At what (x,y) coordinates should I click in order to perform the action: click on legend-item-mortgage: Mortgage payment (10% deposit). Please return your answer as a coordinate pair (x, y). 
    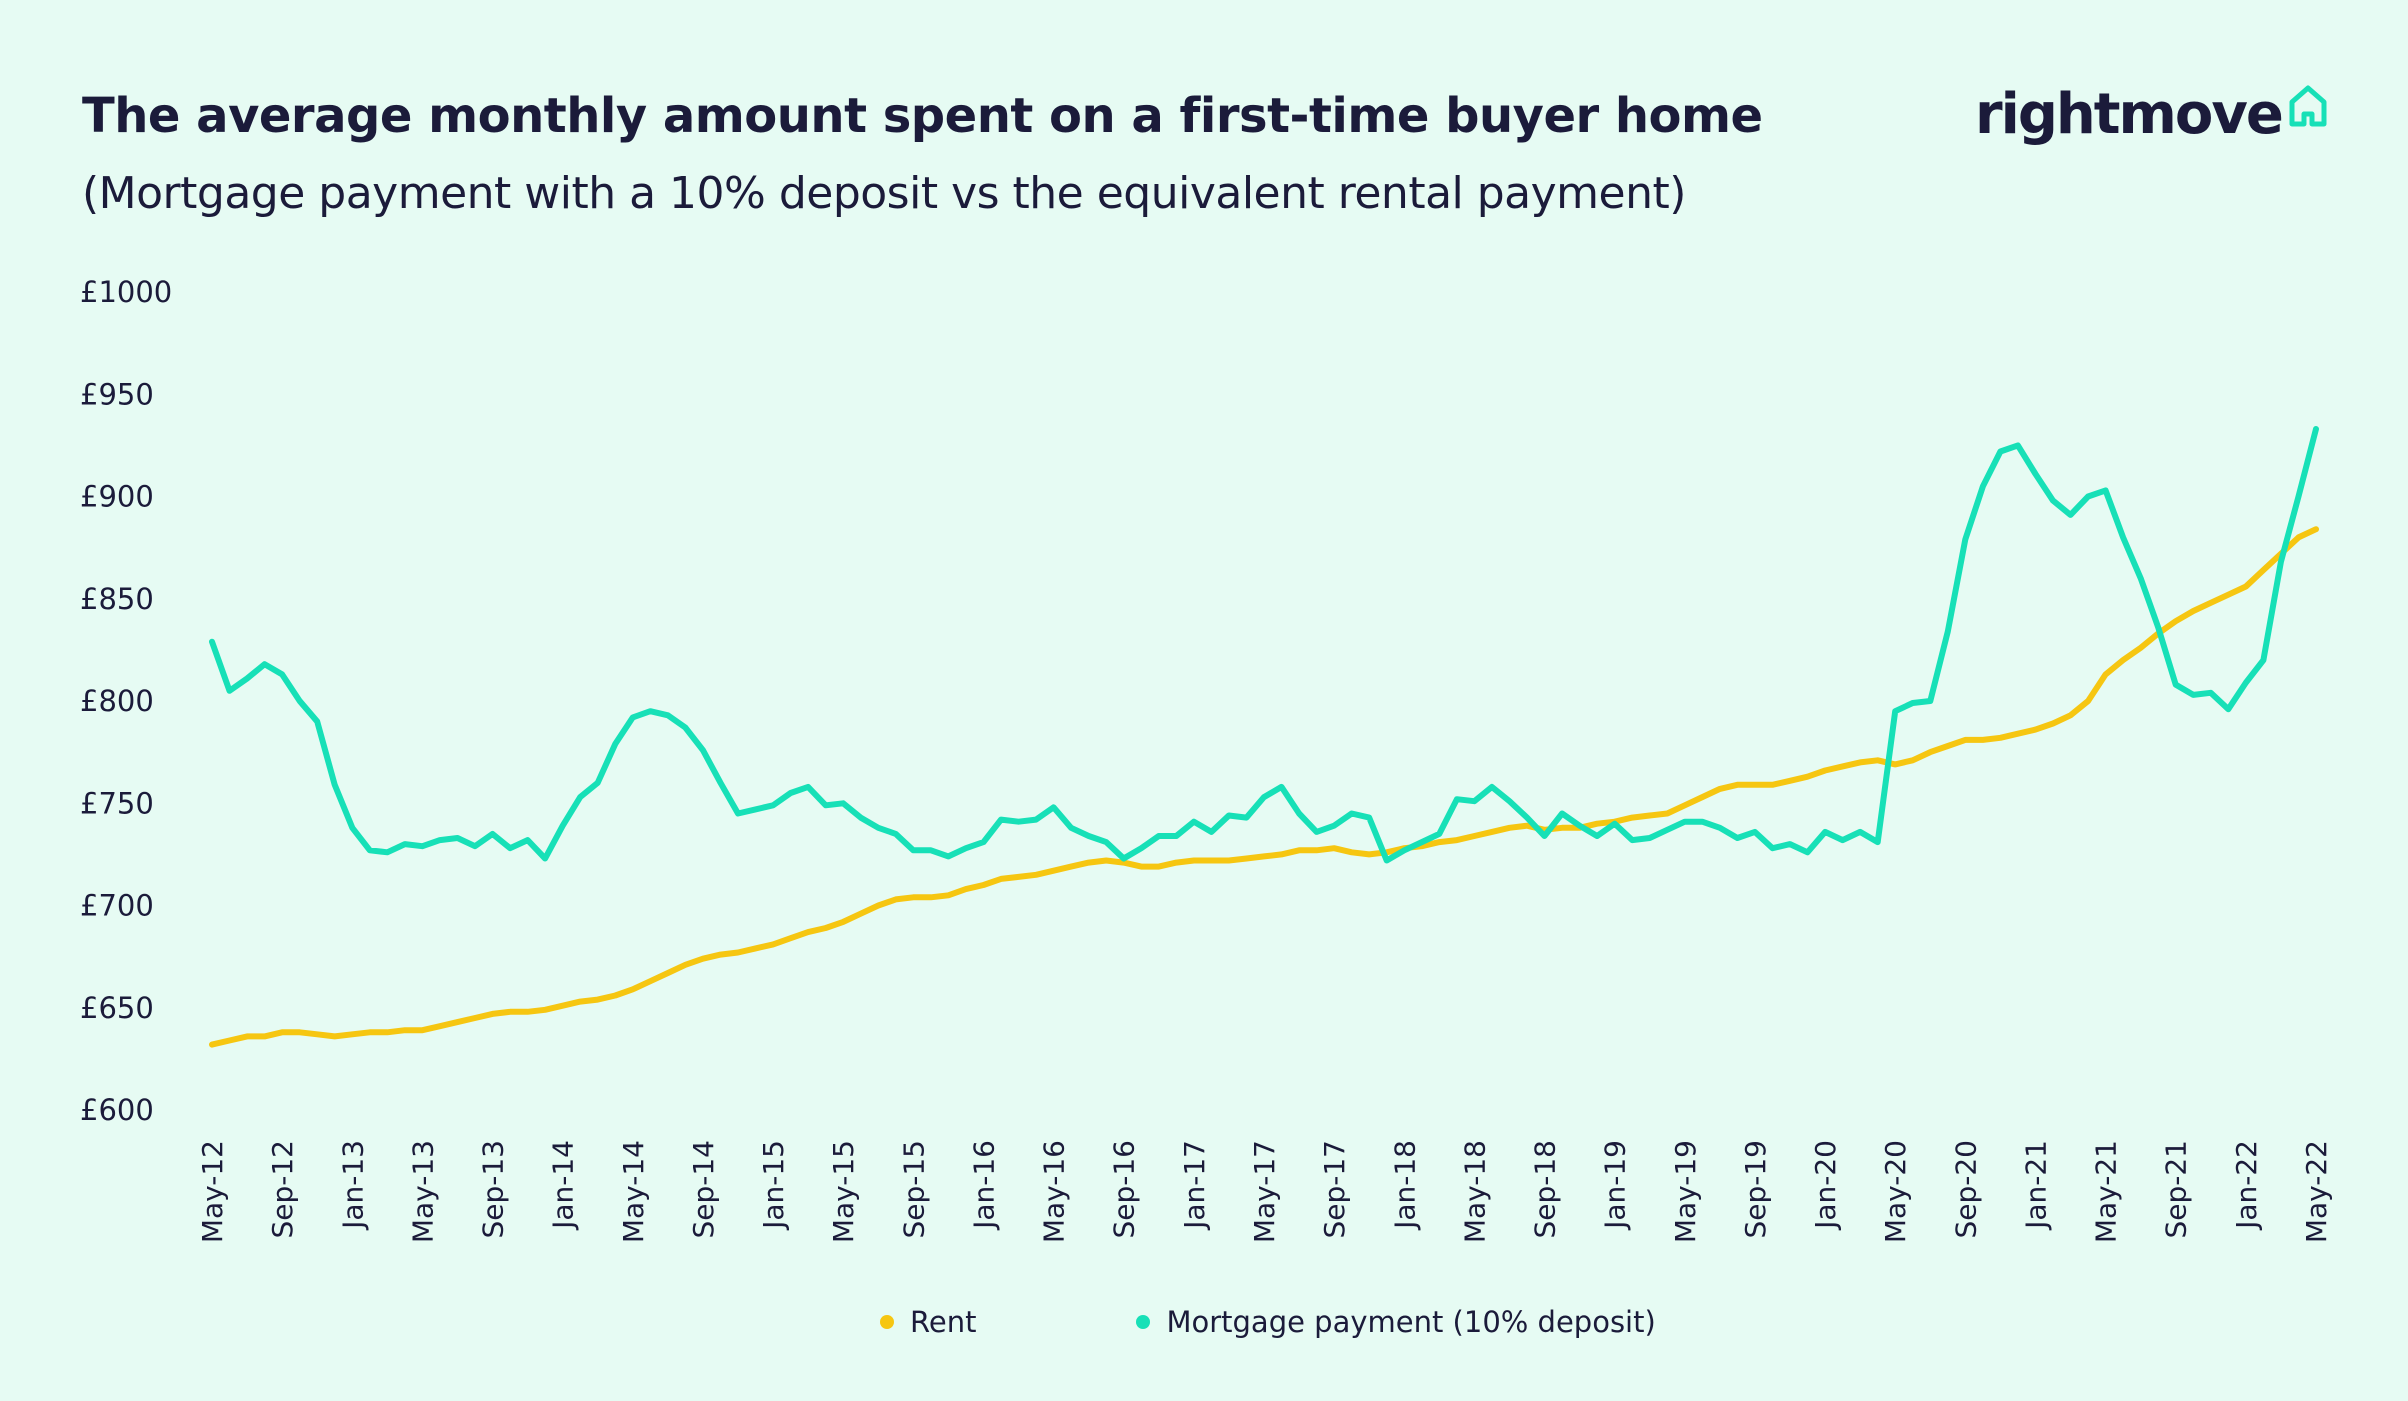
    Looking at the image, I should click on (1396, 1322).